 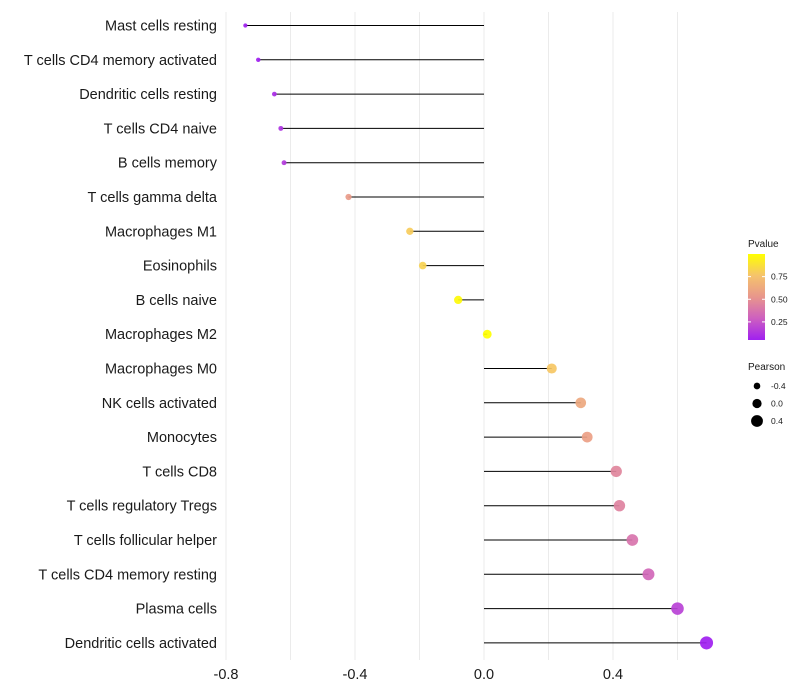 I want to click on category-label: T cells regulatory Tregs, so click(x=142, y=507).